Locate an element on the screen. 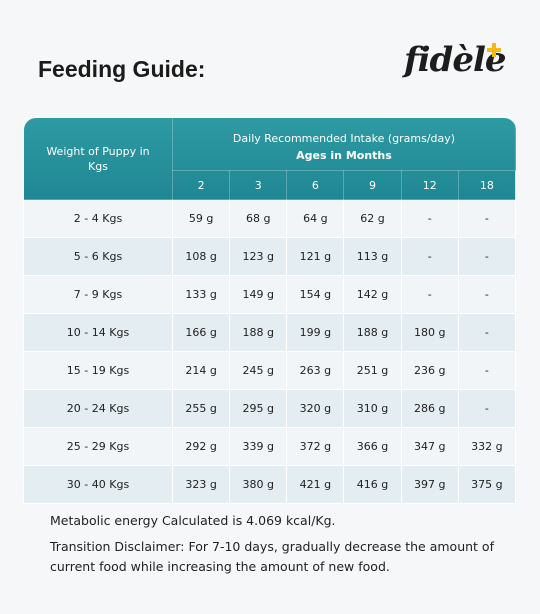 The image size is (540, 614). weight-cell: 10 - 14 Kgs is located at coordinates (98, 332).